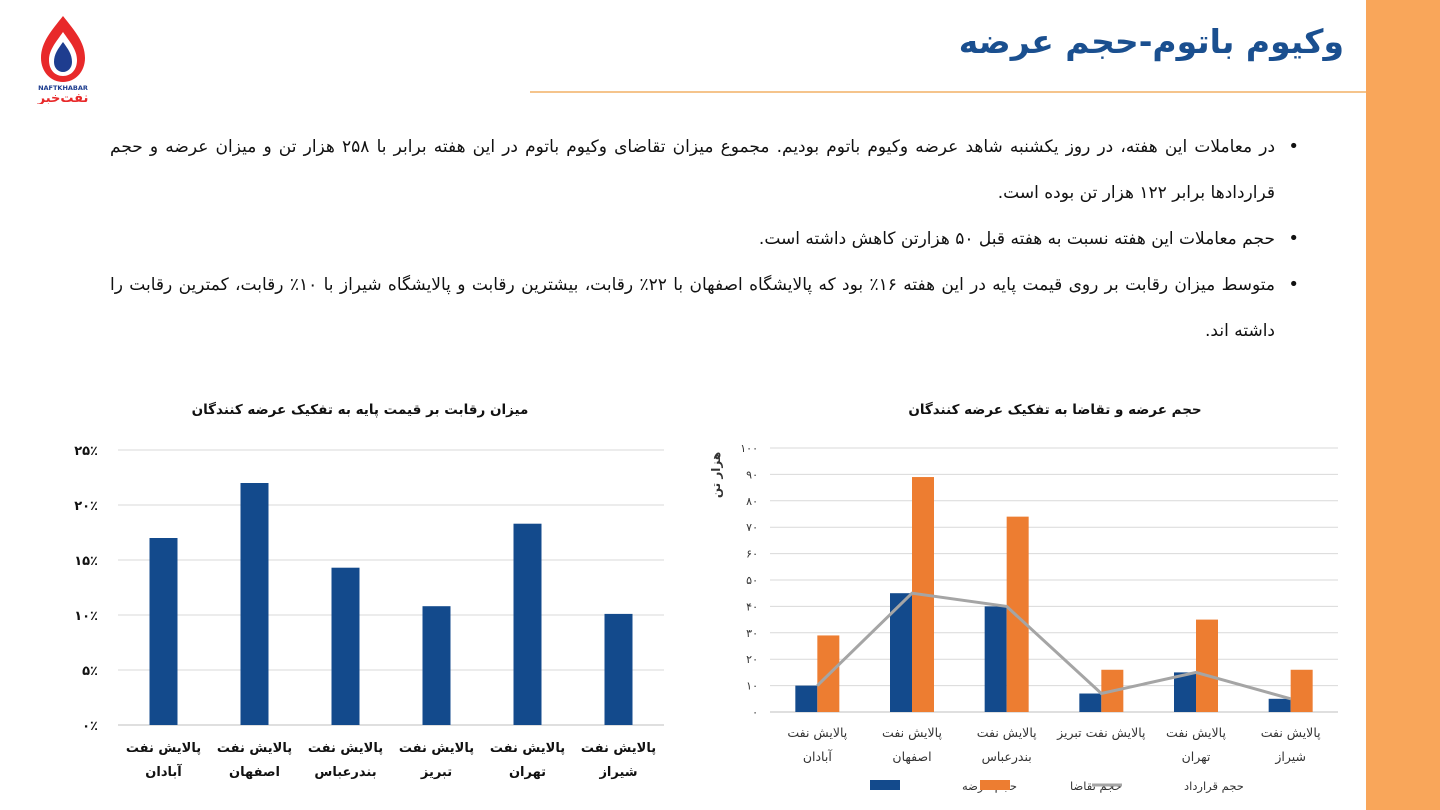 The image size is (1440, 810). I want to click on y-tick-label: ۲۵٪, so click(86, 451).